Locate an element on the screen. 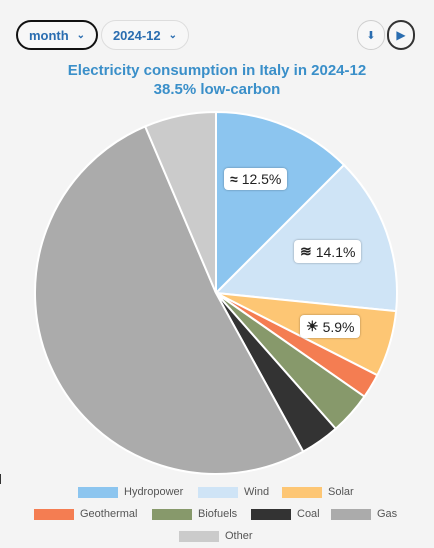 The height and width of the screenshot is (548, 434). legend-item-wind: Wind is located at coordinates (233, 492).